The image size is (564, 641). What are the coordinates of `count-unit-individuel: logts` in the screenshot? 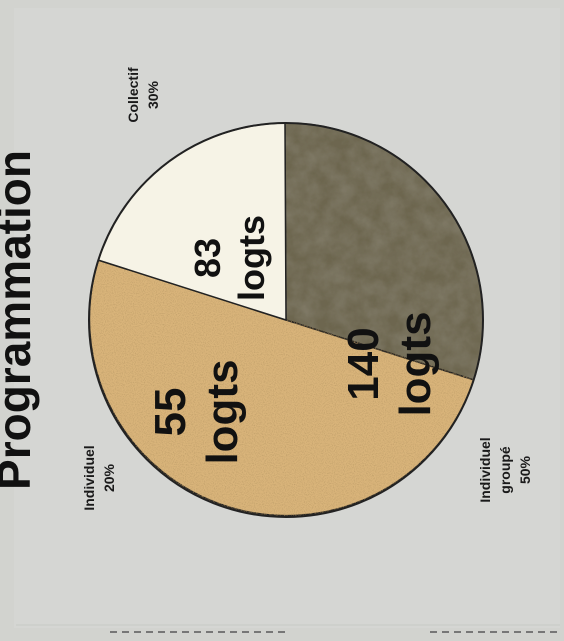 It's located at (222, 411).